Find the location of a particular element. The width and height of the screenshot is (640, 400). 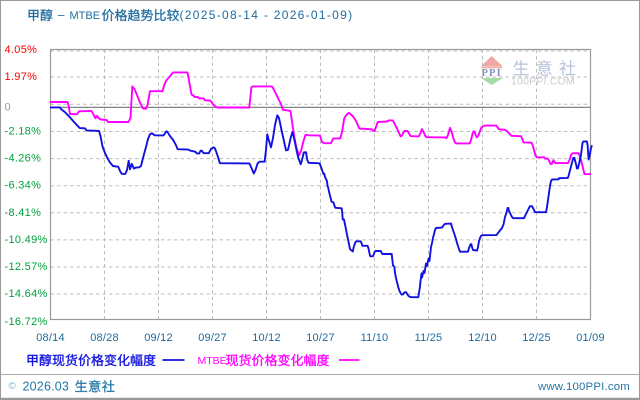

svg-text: -14.64% is located at coordinates (26, 294).